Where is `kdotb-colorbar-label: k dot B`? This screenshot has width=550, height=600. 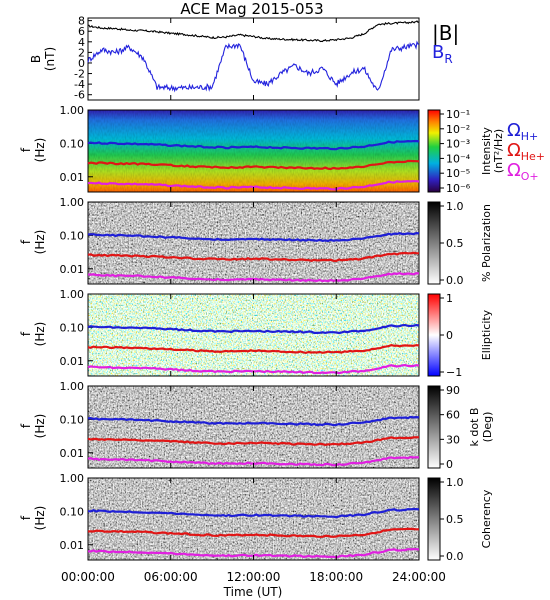
kdotb-colorbar-label: k dot B is located at coordinates (474, 427).